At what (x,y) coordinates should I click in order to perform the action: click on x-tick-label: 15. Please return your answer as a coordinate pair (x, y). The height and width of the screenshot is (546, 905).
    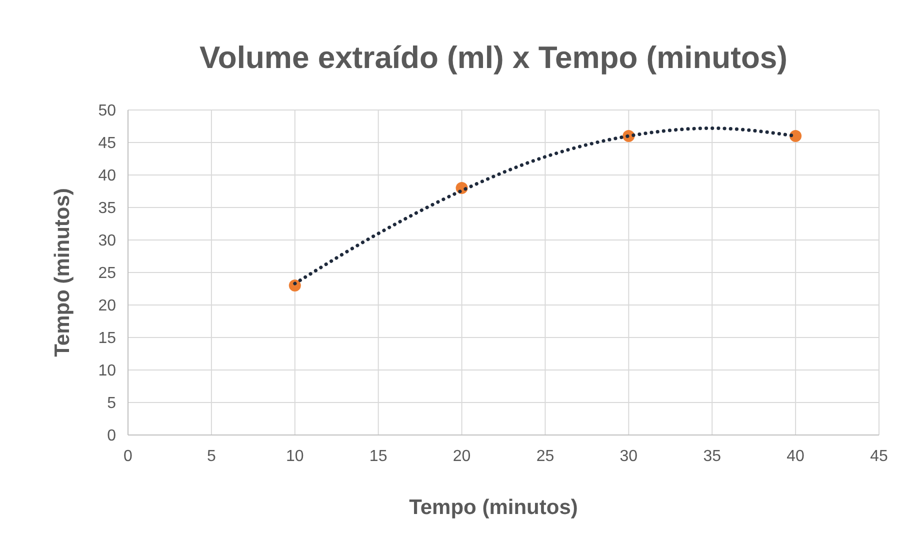
    Looking at the image, I should click on (378, 456).